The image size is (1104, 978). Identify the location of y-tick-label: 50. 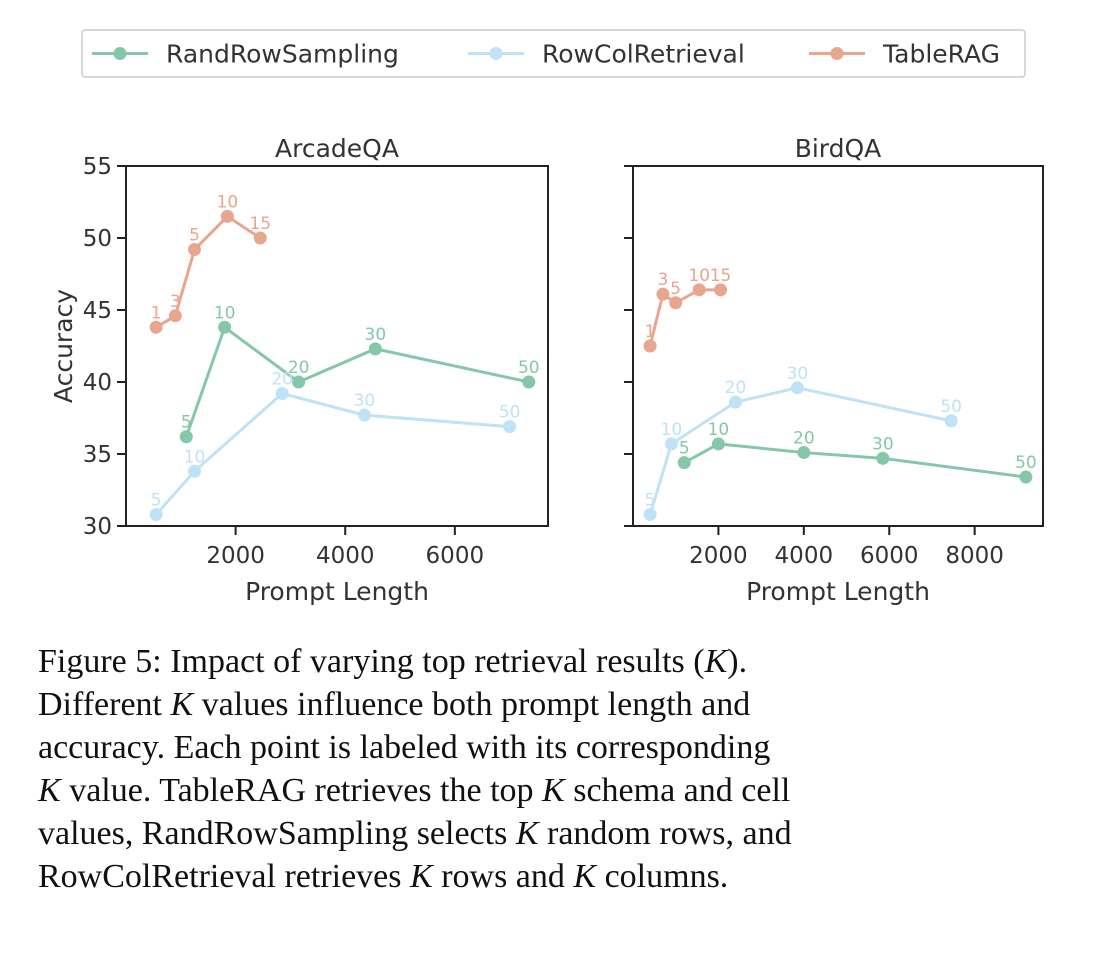
(97, 239).